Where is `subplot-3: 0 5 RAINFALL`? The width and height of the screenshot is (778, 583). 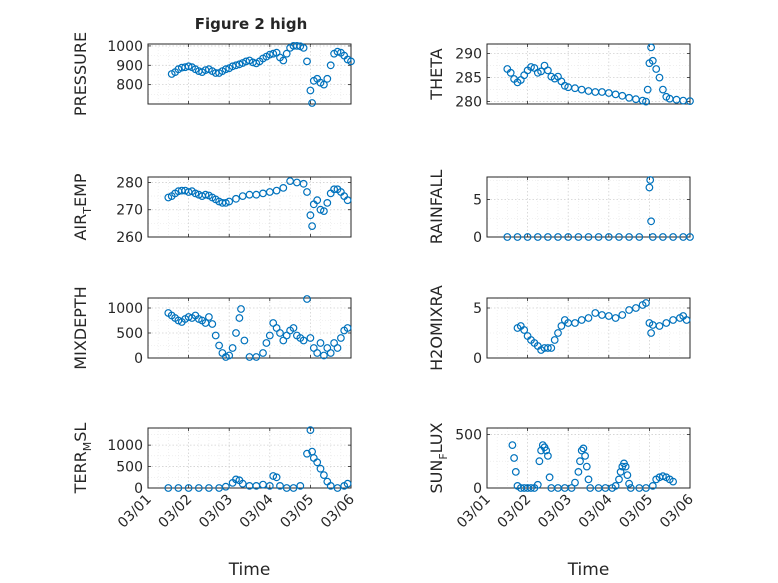 subplot-3: 0 5 RAINFALL is located at coordinates (560, 208).